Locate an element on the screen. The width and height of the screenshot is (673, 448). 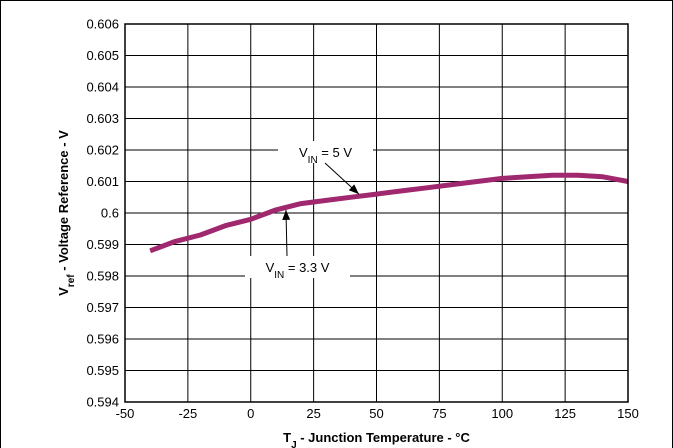
y-tick-label: 0.606 is located at coordinates (102, 24).